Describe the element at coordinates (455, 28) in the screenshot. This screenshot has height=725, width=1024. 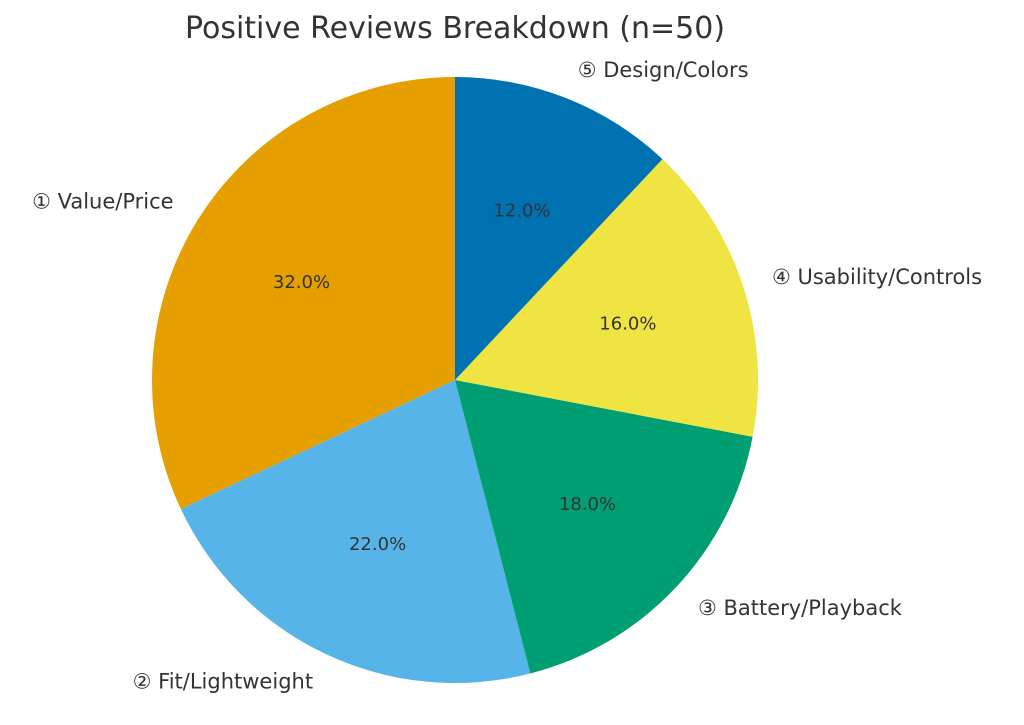
I see `chart-title: Positive Reviews Breakdown (n=50)` at that location.